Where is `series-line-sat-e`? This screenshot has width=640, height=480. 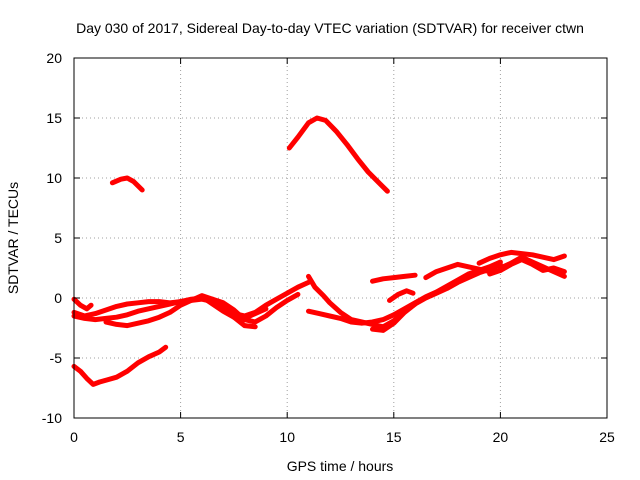
series-line-sat-e is located at coordinates (234, 307).